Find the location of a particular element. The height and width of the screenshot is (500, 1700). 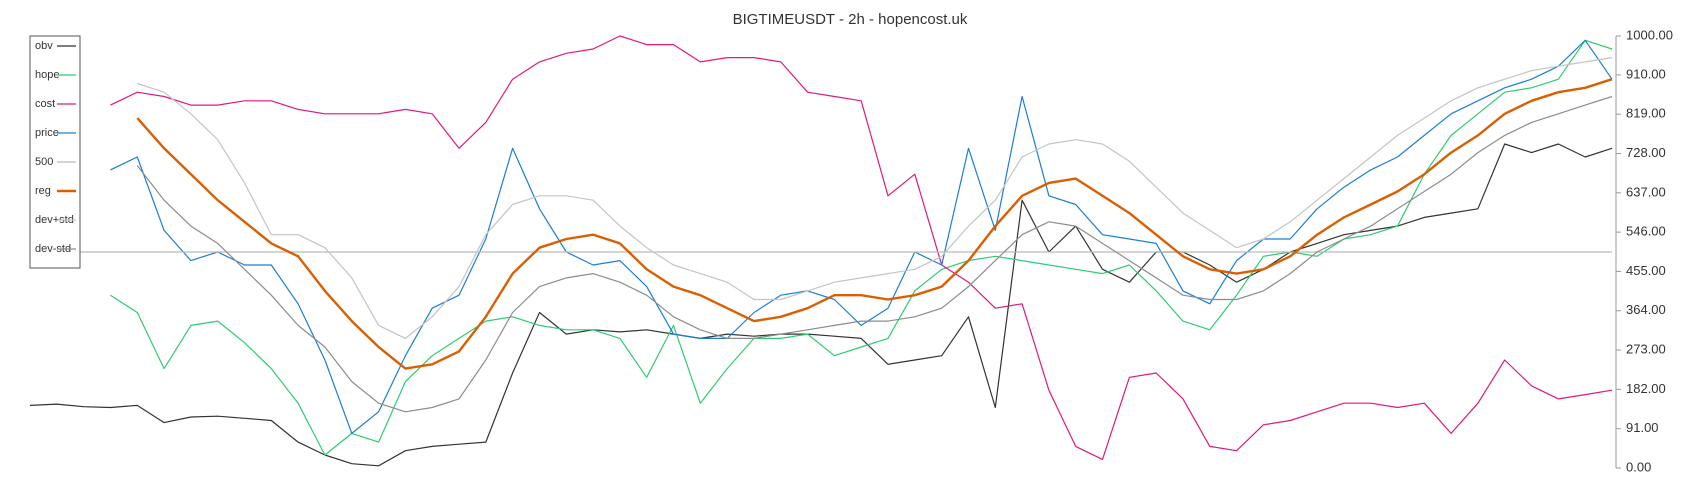

y-tick-label: 455.00 is located at coordinates (1646, 270).